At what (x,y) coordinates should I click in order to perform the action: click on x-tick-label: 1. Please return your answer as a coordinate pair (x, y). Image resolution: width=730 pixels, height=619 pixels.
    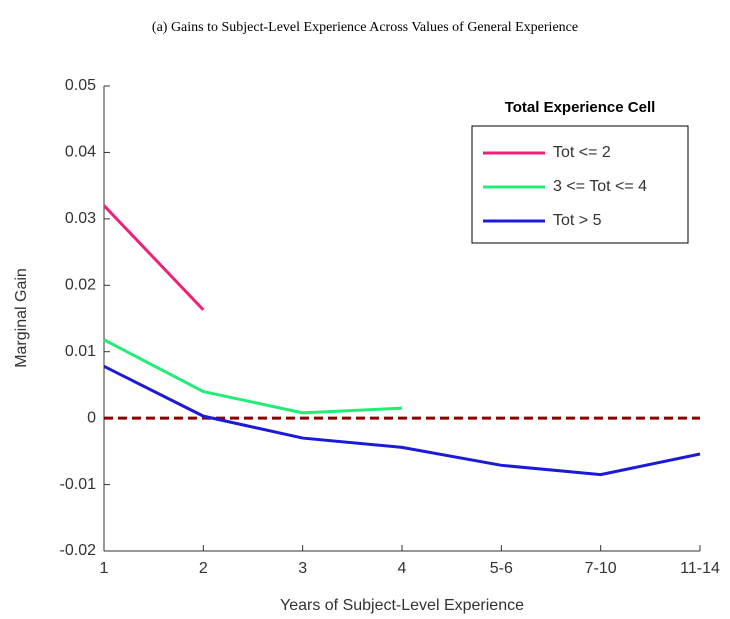
    Looking at the image, I should click on (104, 568).